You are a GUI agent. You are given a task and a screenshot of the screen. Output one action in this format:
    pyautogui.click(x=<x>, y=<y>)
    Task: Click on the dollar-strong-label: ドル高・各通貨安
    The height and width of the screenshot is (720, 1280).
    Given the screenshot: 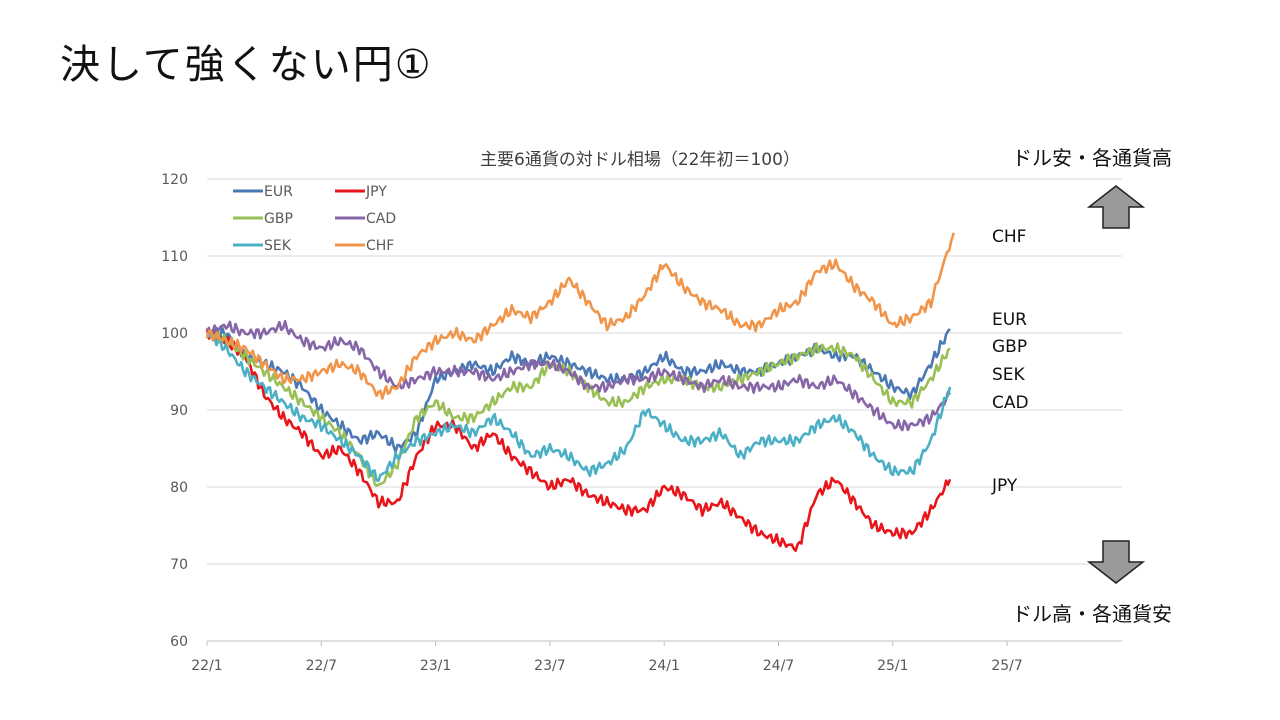 What is the action you would take?
    pyautogui.click(x=1092, y=614)
    